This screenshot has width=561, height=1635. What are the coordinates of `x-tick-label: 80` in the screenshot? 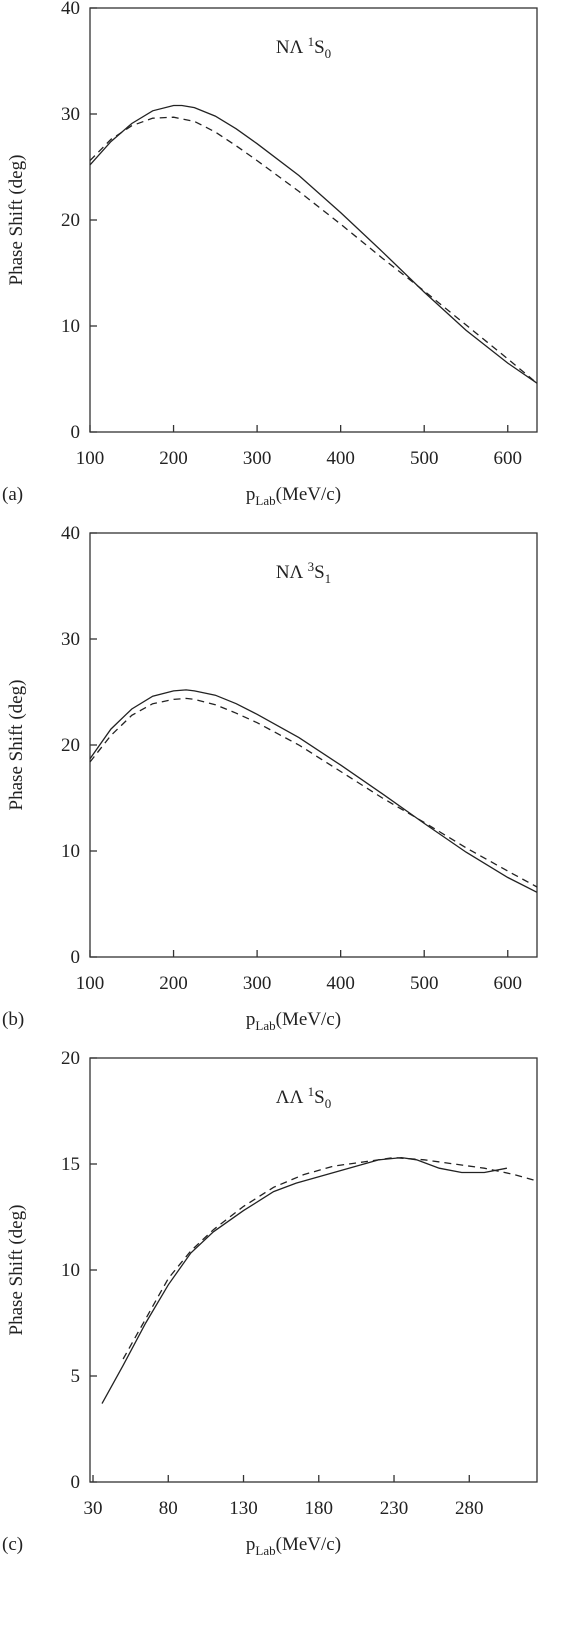 It's located at (168, 1508).